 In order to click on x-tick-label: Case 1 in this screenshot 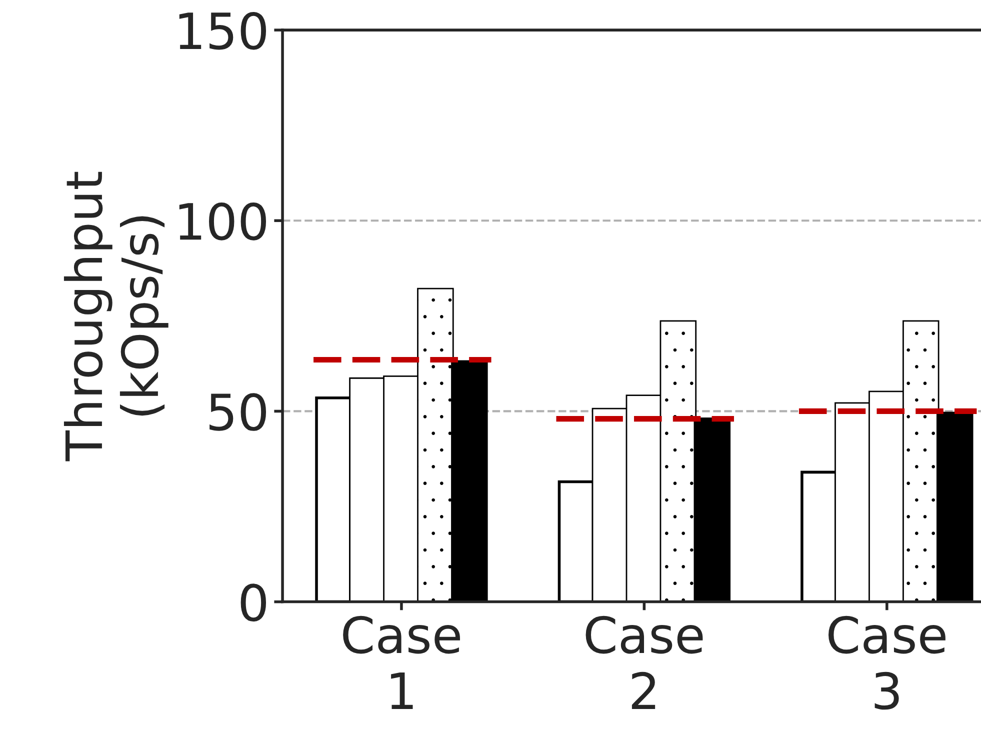, I will do `click(401, 662)`.